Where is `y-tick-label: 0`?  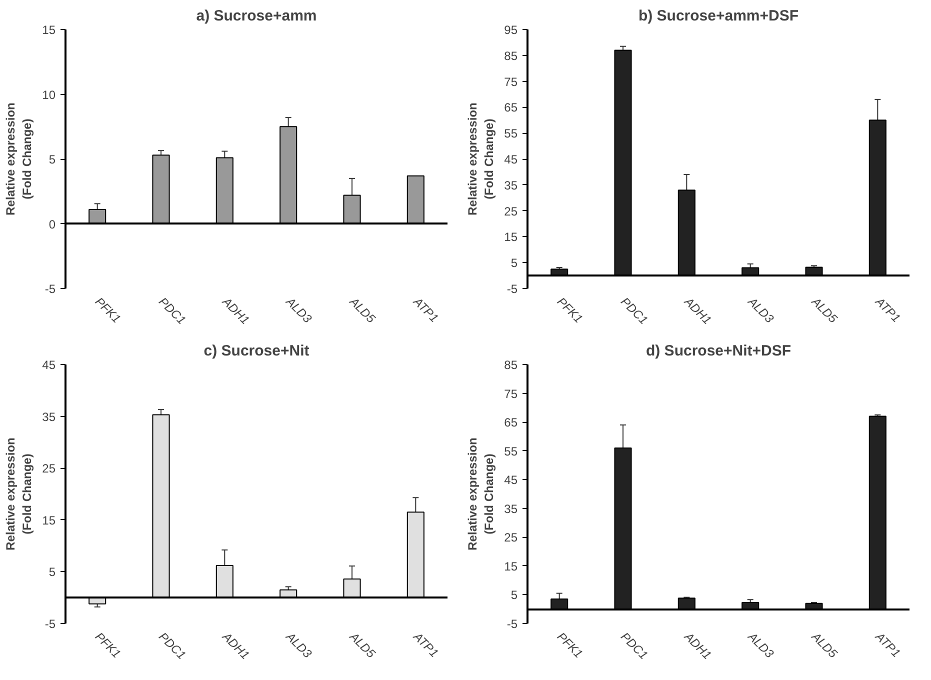
y-tick-label: 0 is located at coordinates (52, 224).